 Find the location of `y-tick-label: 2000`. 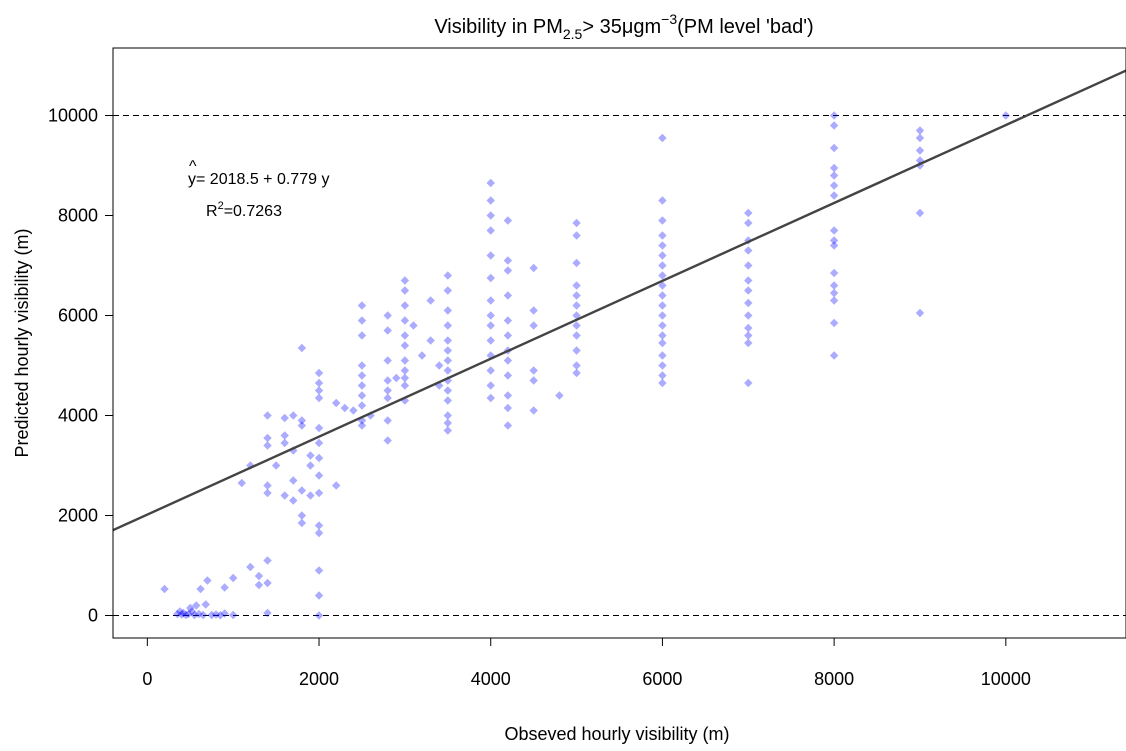

y-tick-label: 2000 is located at coordinates (78, 516).